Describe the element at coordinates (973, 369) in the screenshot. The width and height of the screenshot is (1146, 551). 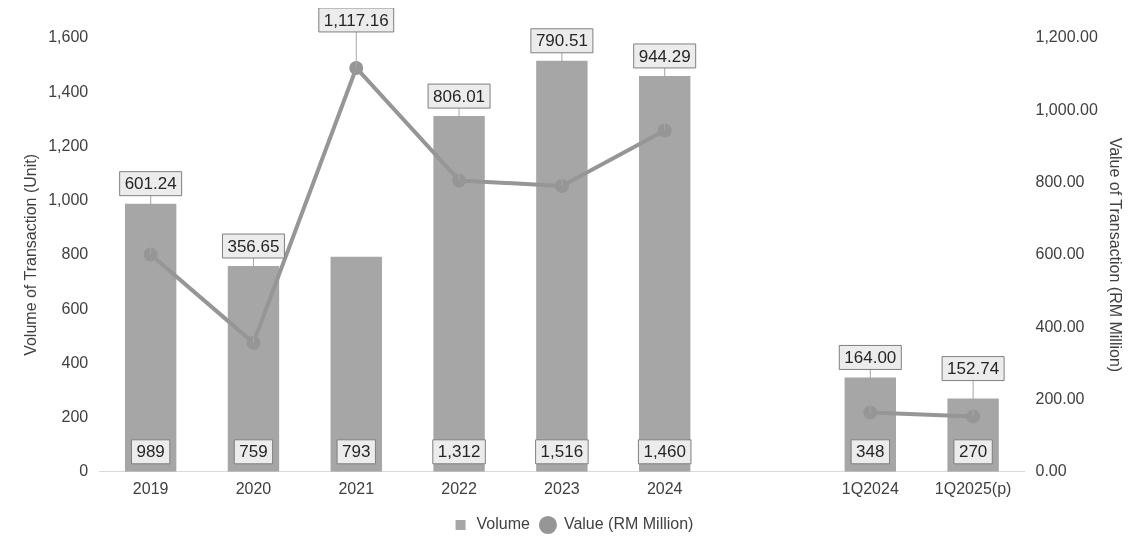
I see `data-label: 152.74` at that location.